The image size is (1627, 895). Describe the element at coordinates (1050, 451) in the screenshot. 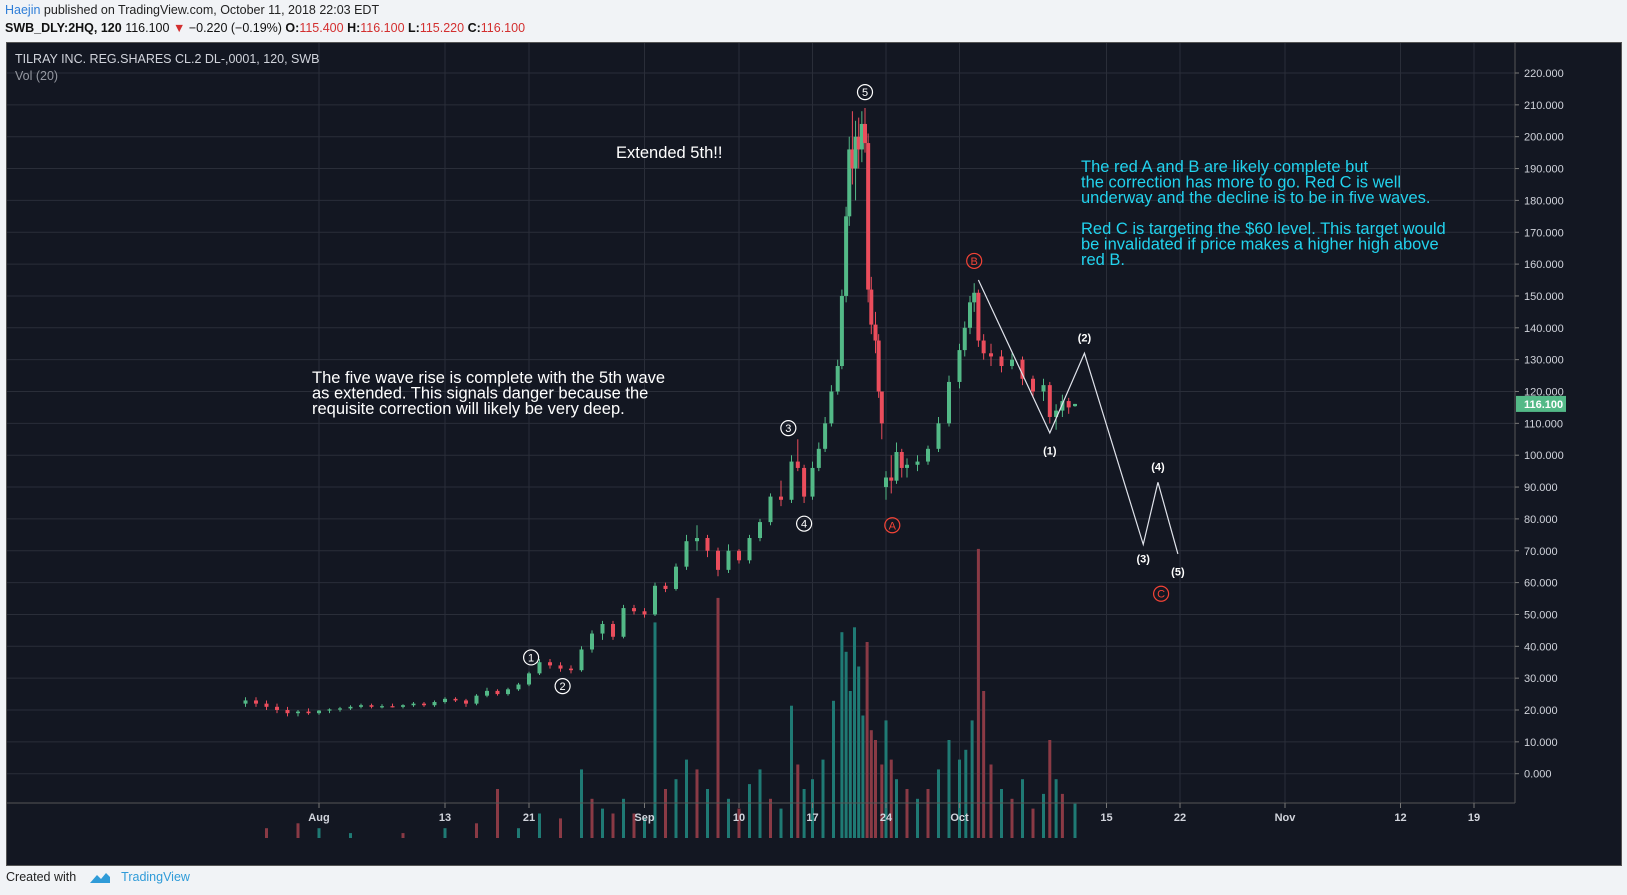

I see `projection-wave-label: (1)` at that location.